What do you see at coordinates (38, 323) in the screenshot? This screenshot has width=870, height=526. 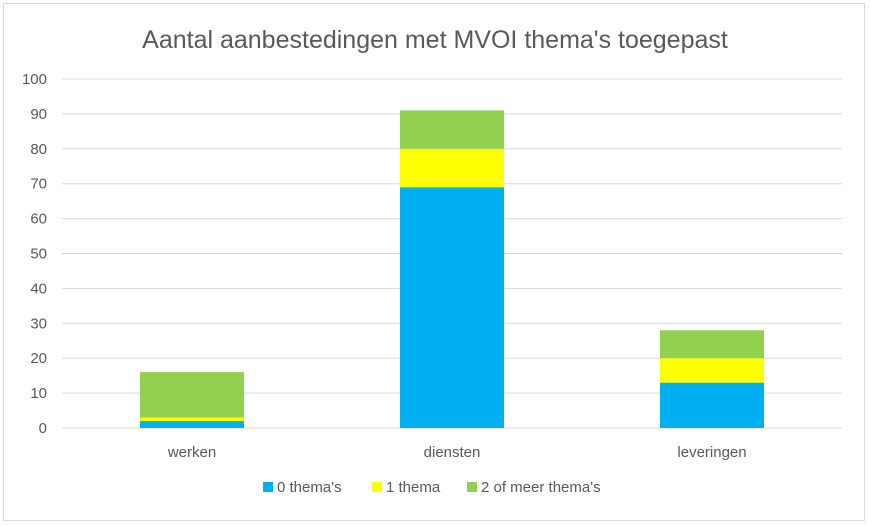 I see `y-tick-label: 30` at bounding box center [38, 323].